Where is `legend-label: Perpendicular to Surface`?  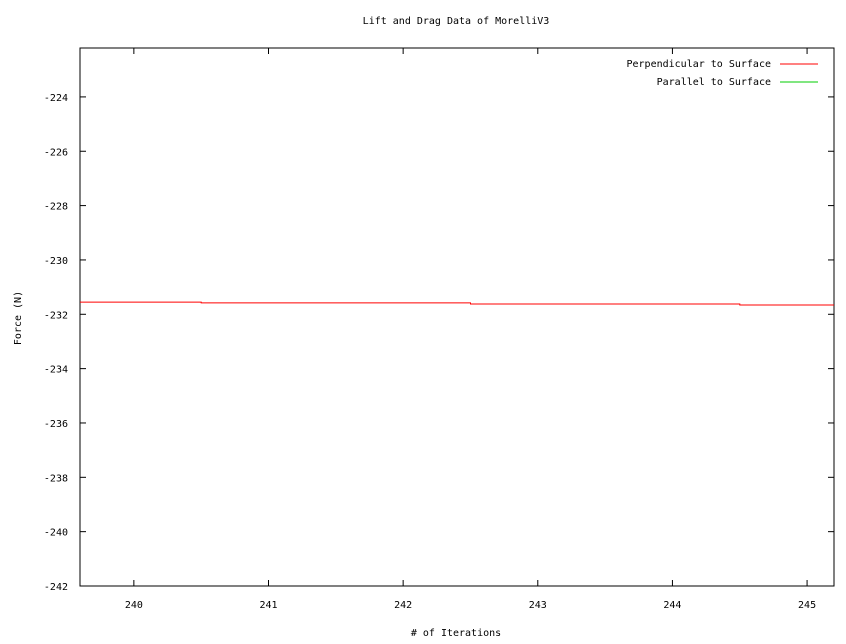
legend-label: Perpendicular to Surface is located at coordinates (699, 64).